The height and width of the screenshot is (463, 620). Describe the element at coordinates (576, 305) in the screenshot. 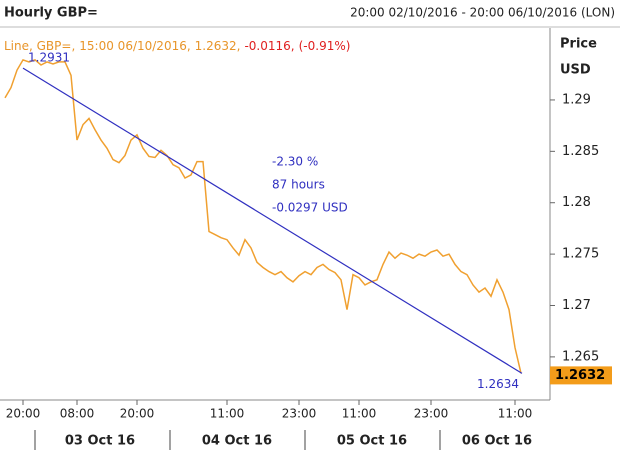

I see `y-tick-label: 1.27` at that location.